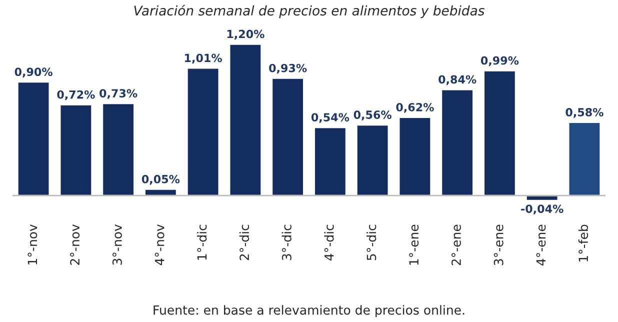 The image size is (618, 322). What do you see at coordinates (499, 245) in the screenshot?
I see `x-tick-label: 3°-ene` at bounding box center [499, 245].